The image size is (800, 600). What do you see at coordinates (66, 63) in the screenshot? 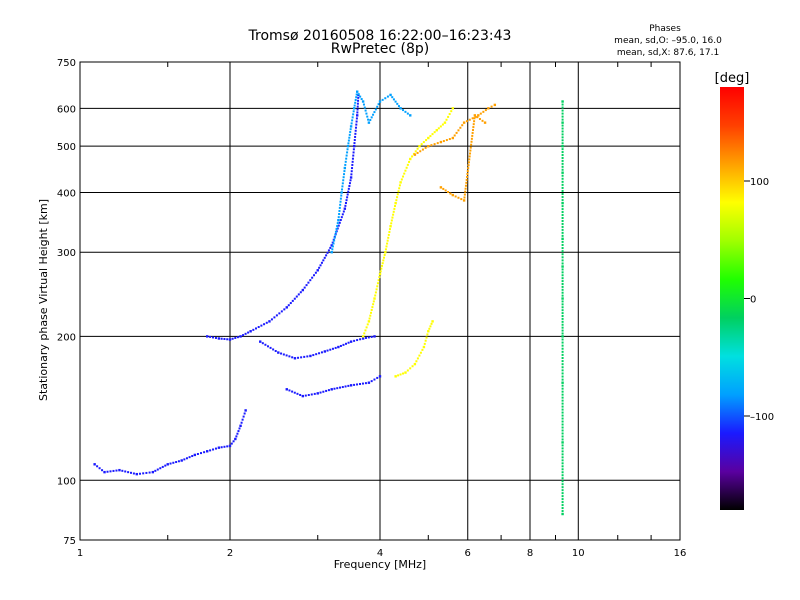
I see `y-tick-label: 750` at bounding box center [66, 63].